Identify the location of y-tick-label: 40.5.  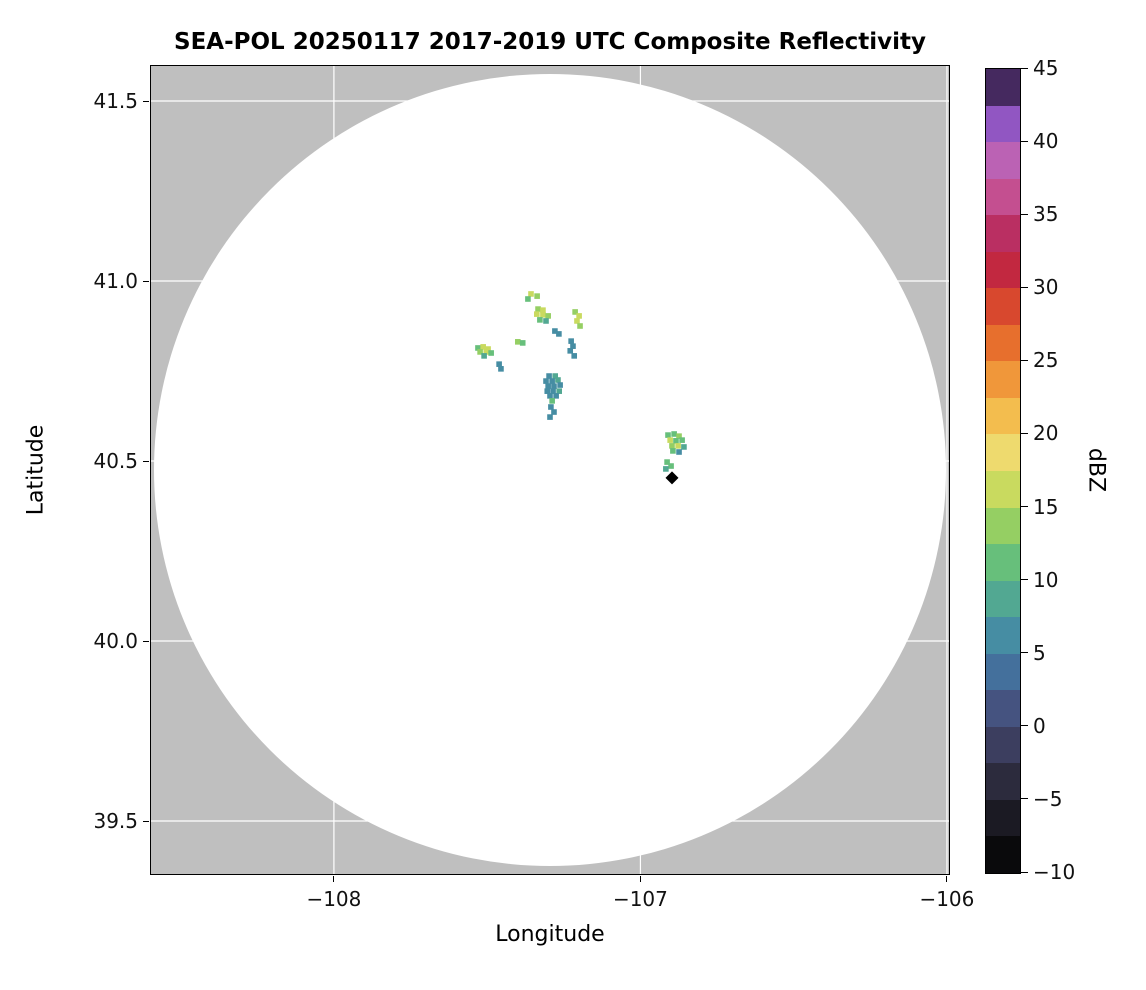
(115, 461).